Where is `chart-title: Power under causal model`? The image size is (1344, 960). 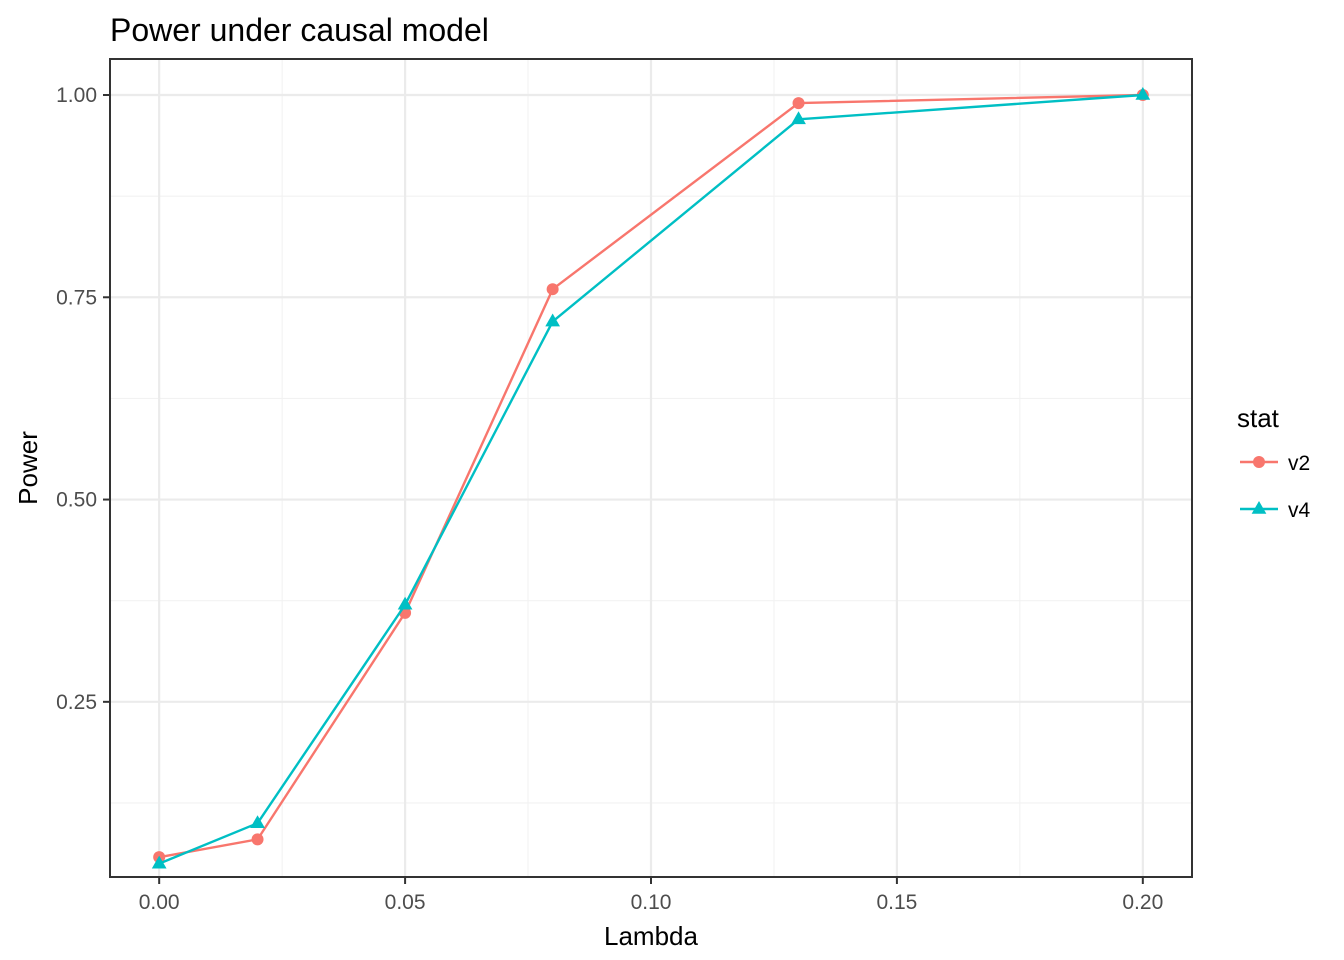
chart-title: Power under causal model is located at coordinates (299, 30).